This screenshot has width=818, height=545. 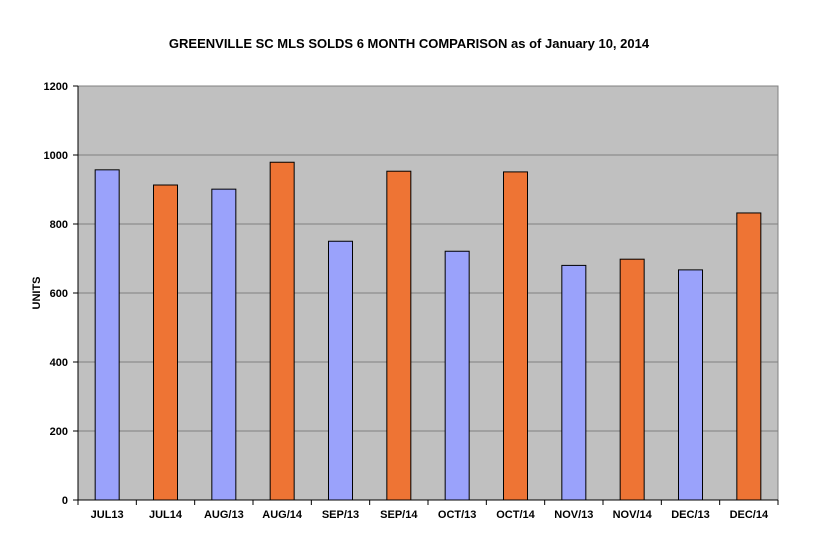 I want to click on x-tick-label: NOV/14, so click(x=633, y=515).